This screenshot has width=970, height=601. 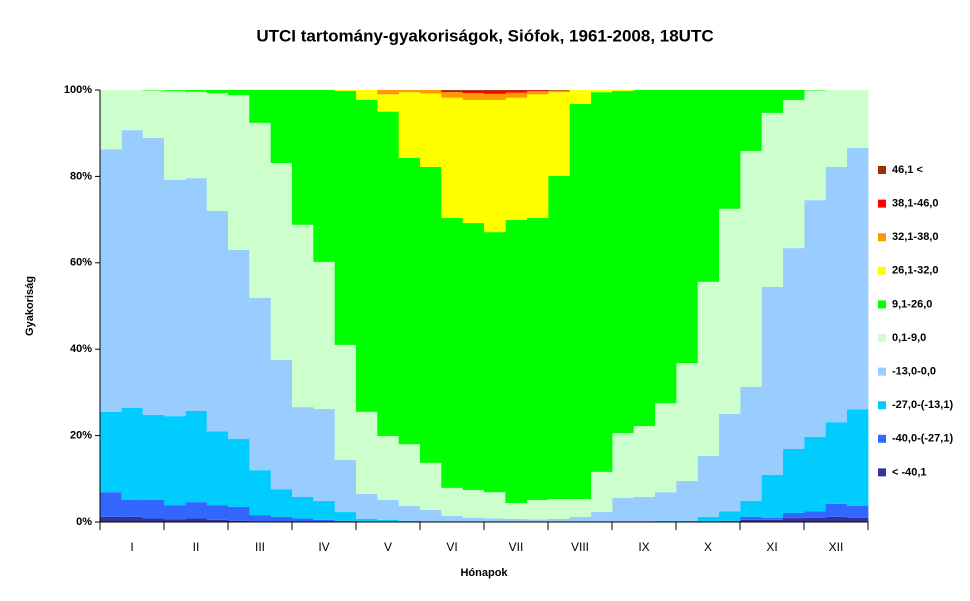 I want to click on x-tick-label: VIII, so click(x=580, y=547).